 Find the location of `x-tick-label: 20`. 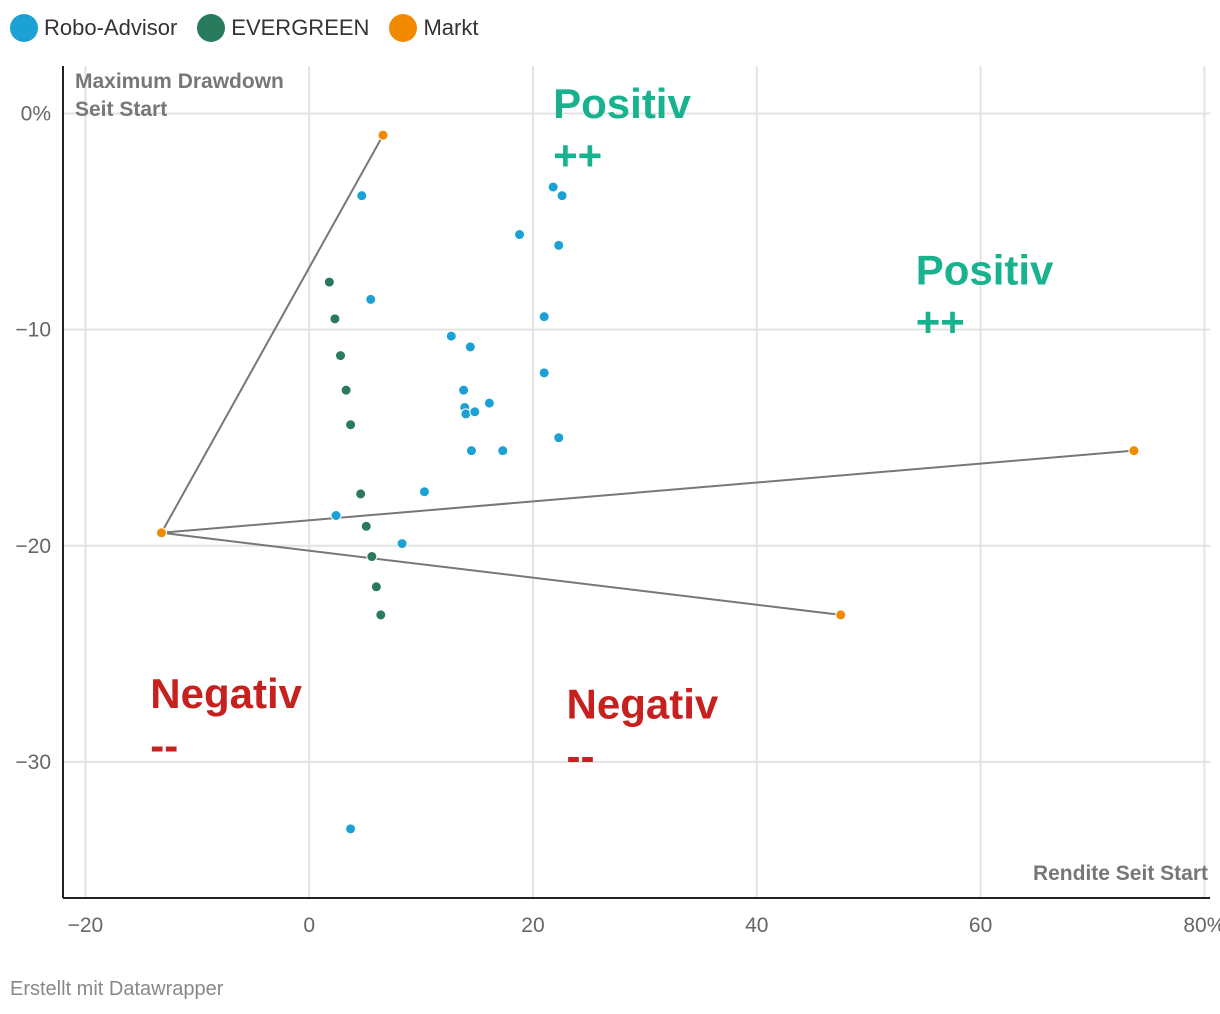

x-tick-label: 20 is located at coordinates (532, 925).